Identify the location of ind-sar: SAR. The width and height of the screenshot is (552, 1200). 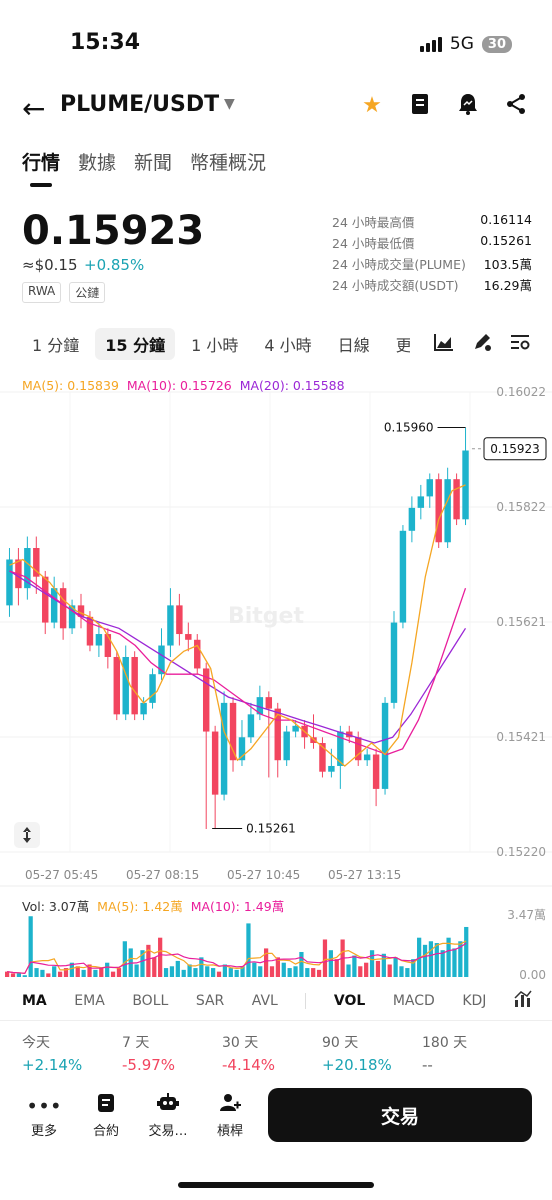
(210, 1001).